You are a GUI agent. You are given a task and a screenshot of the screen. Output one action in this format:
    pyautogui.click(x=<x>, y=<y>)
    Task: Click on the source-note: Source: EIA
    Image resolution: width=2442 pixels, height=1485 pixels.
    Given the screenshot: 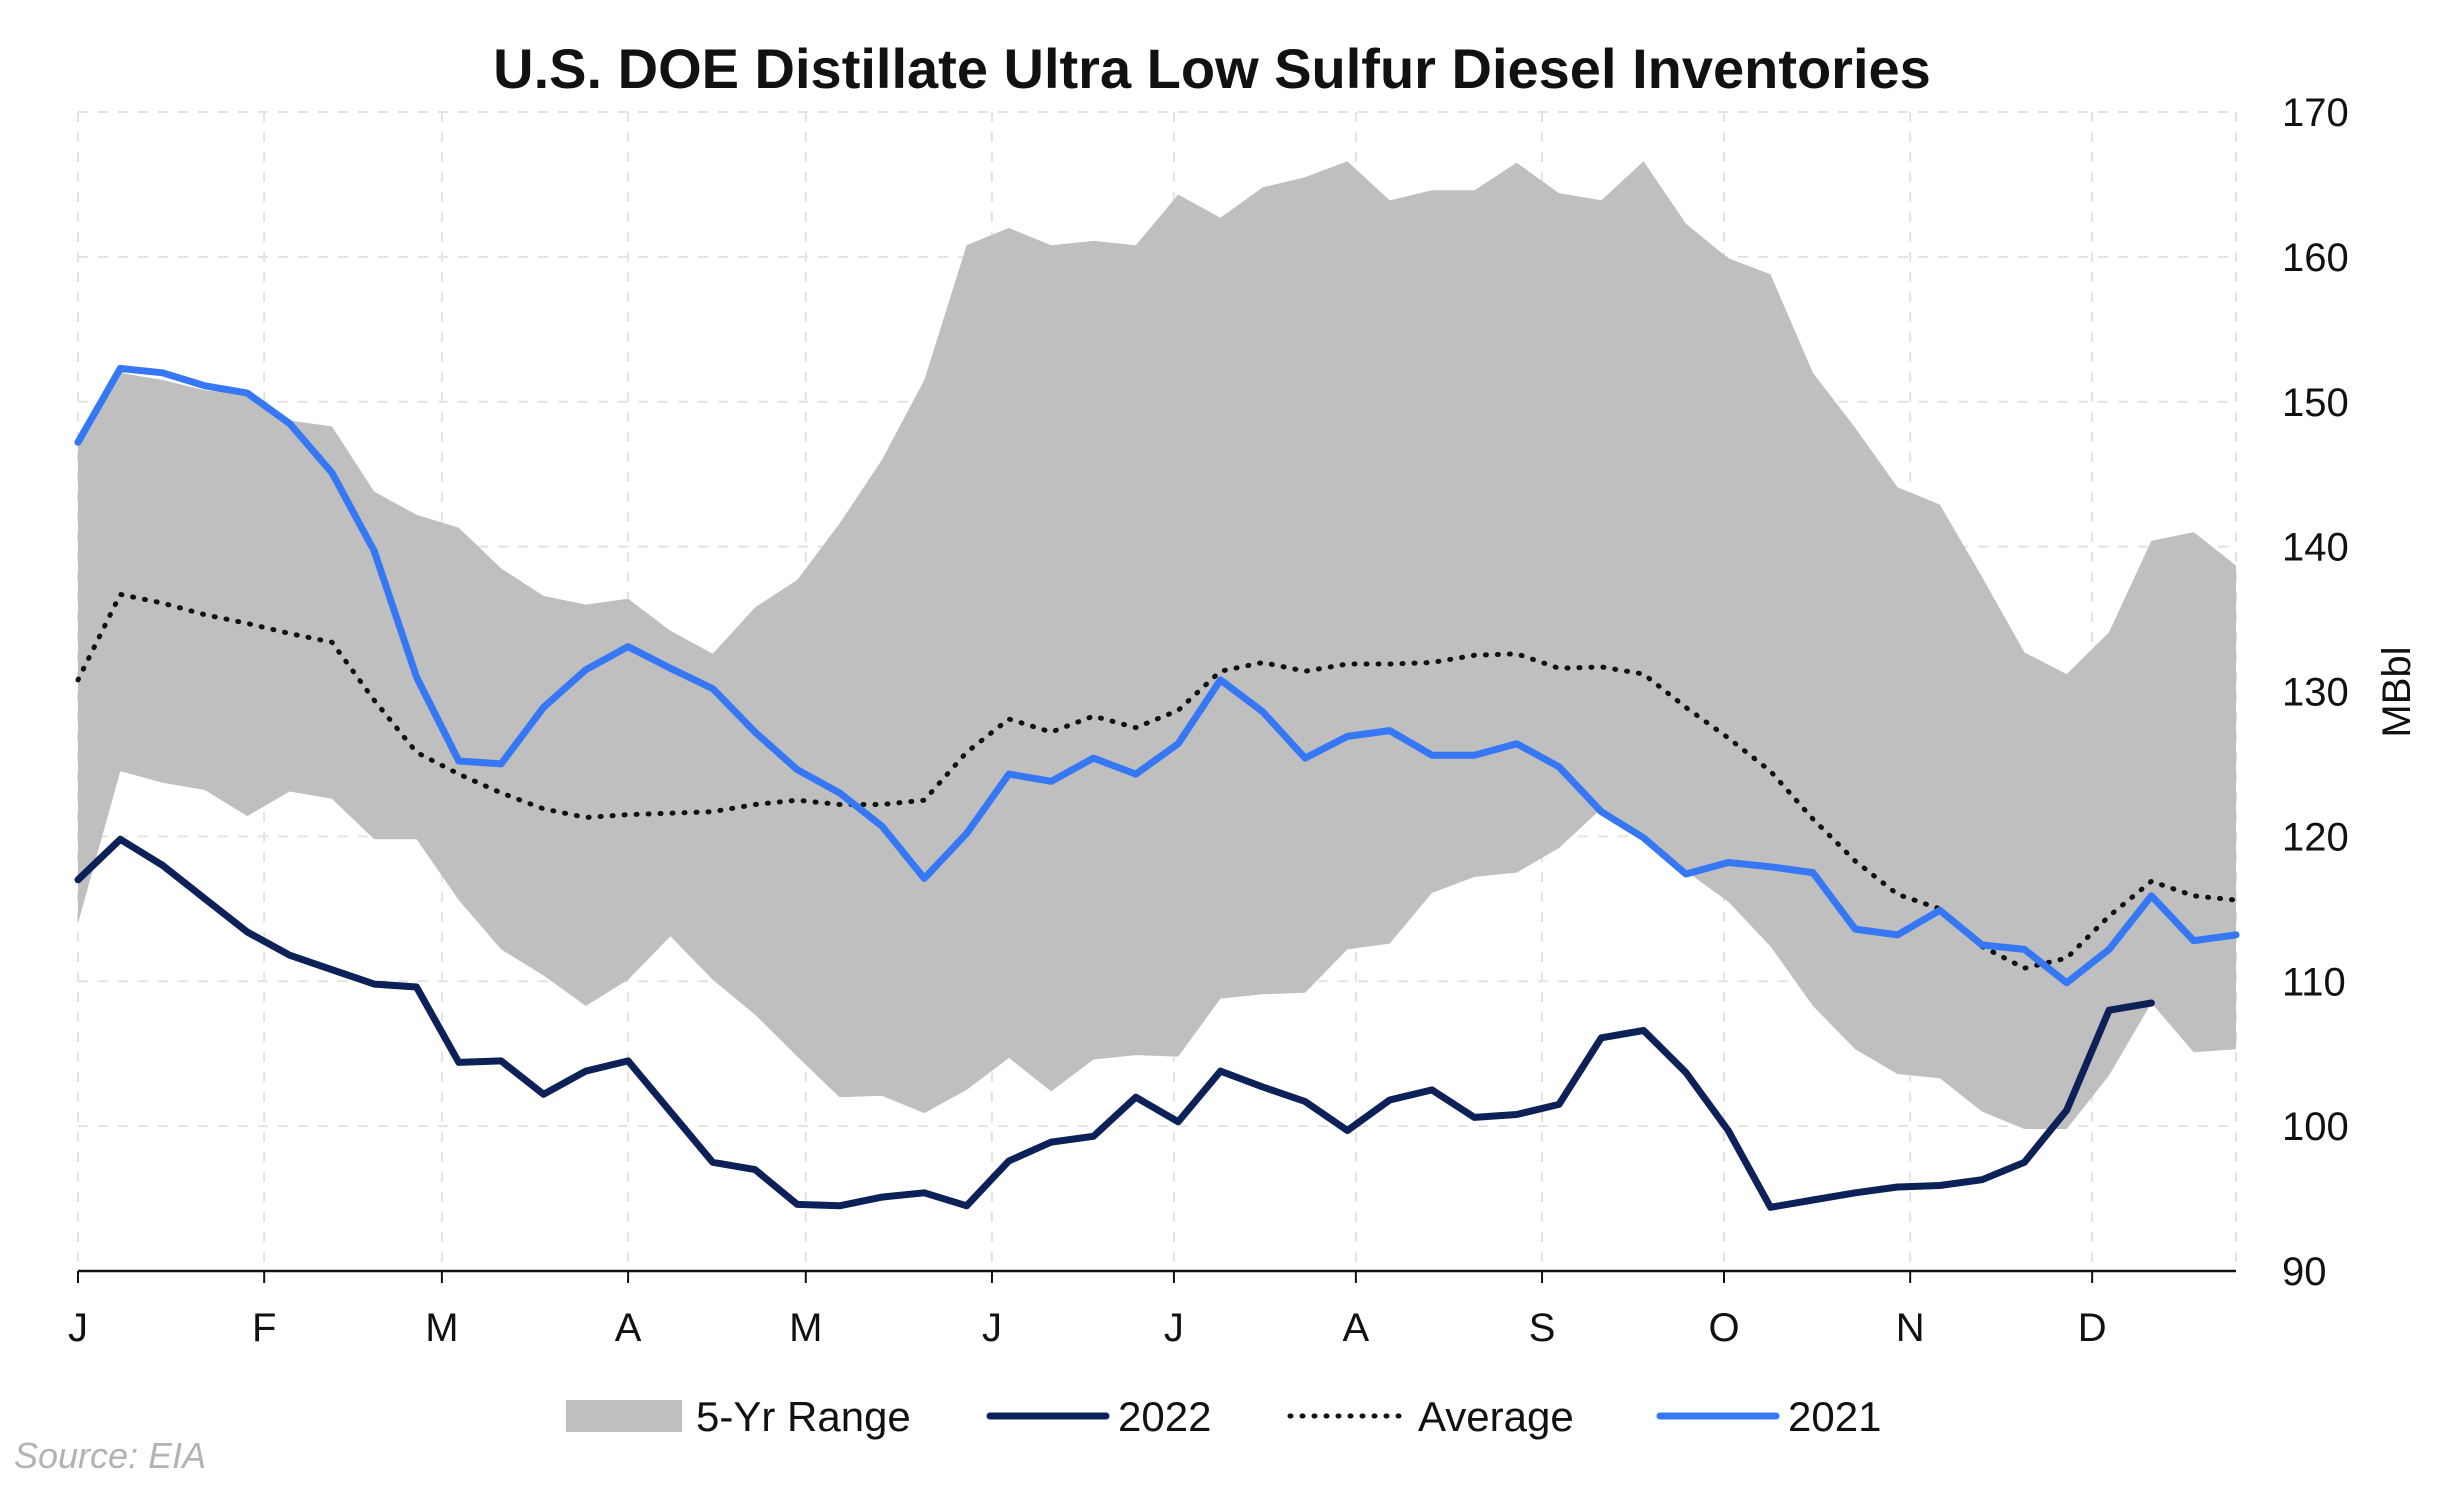 What is the action you would take?
    pyautogui.click(x=110, y=1455)
    